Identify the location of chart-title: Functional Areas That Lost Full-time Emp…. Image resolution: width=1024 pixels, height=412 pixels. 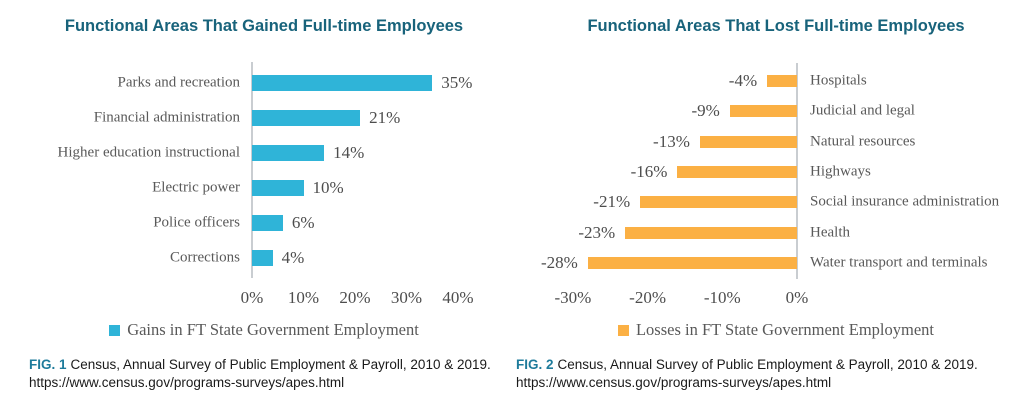
(776, 26).